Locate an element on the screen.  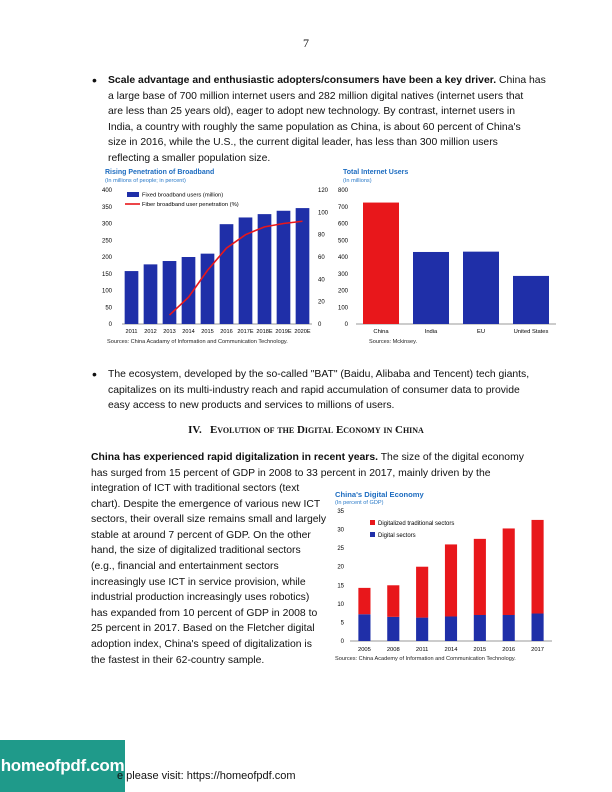
right-tick-label: 20 is located at coordinates (321, 303).